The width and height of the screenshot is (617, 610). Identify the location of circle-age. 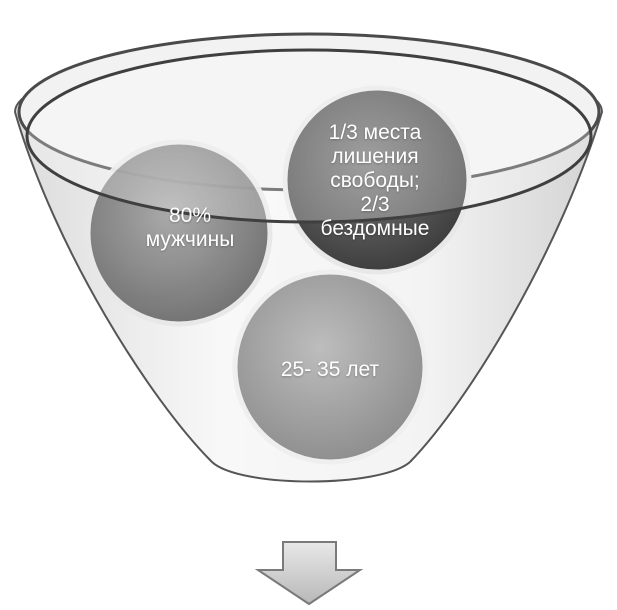
(330, 367).